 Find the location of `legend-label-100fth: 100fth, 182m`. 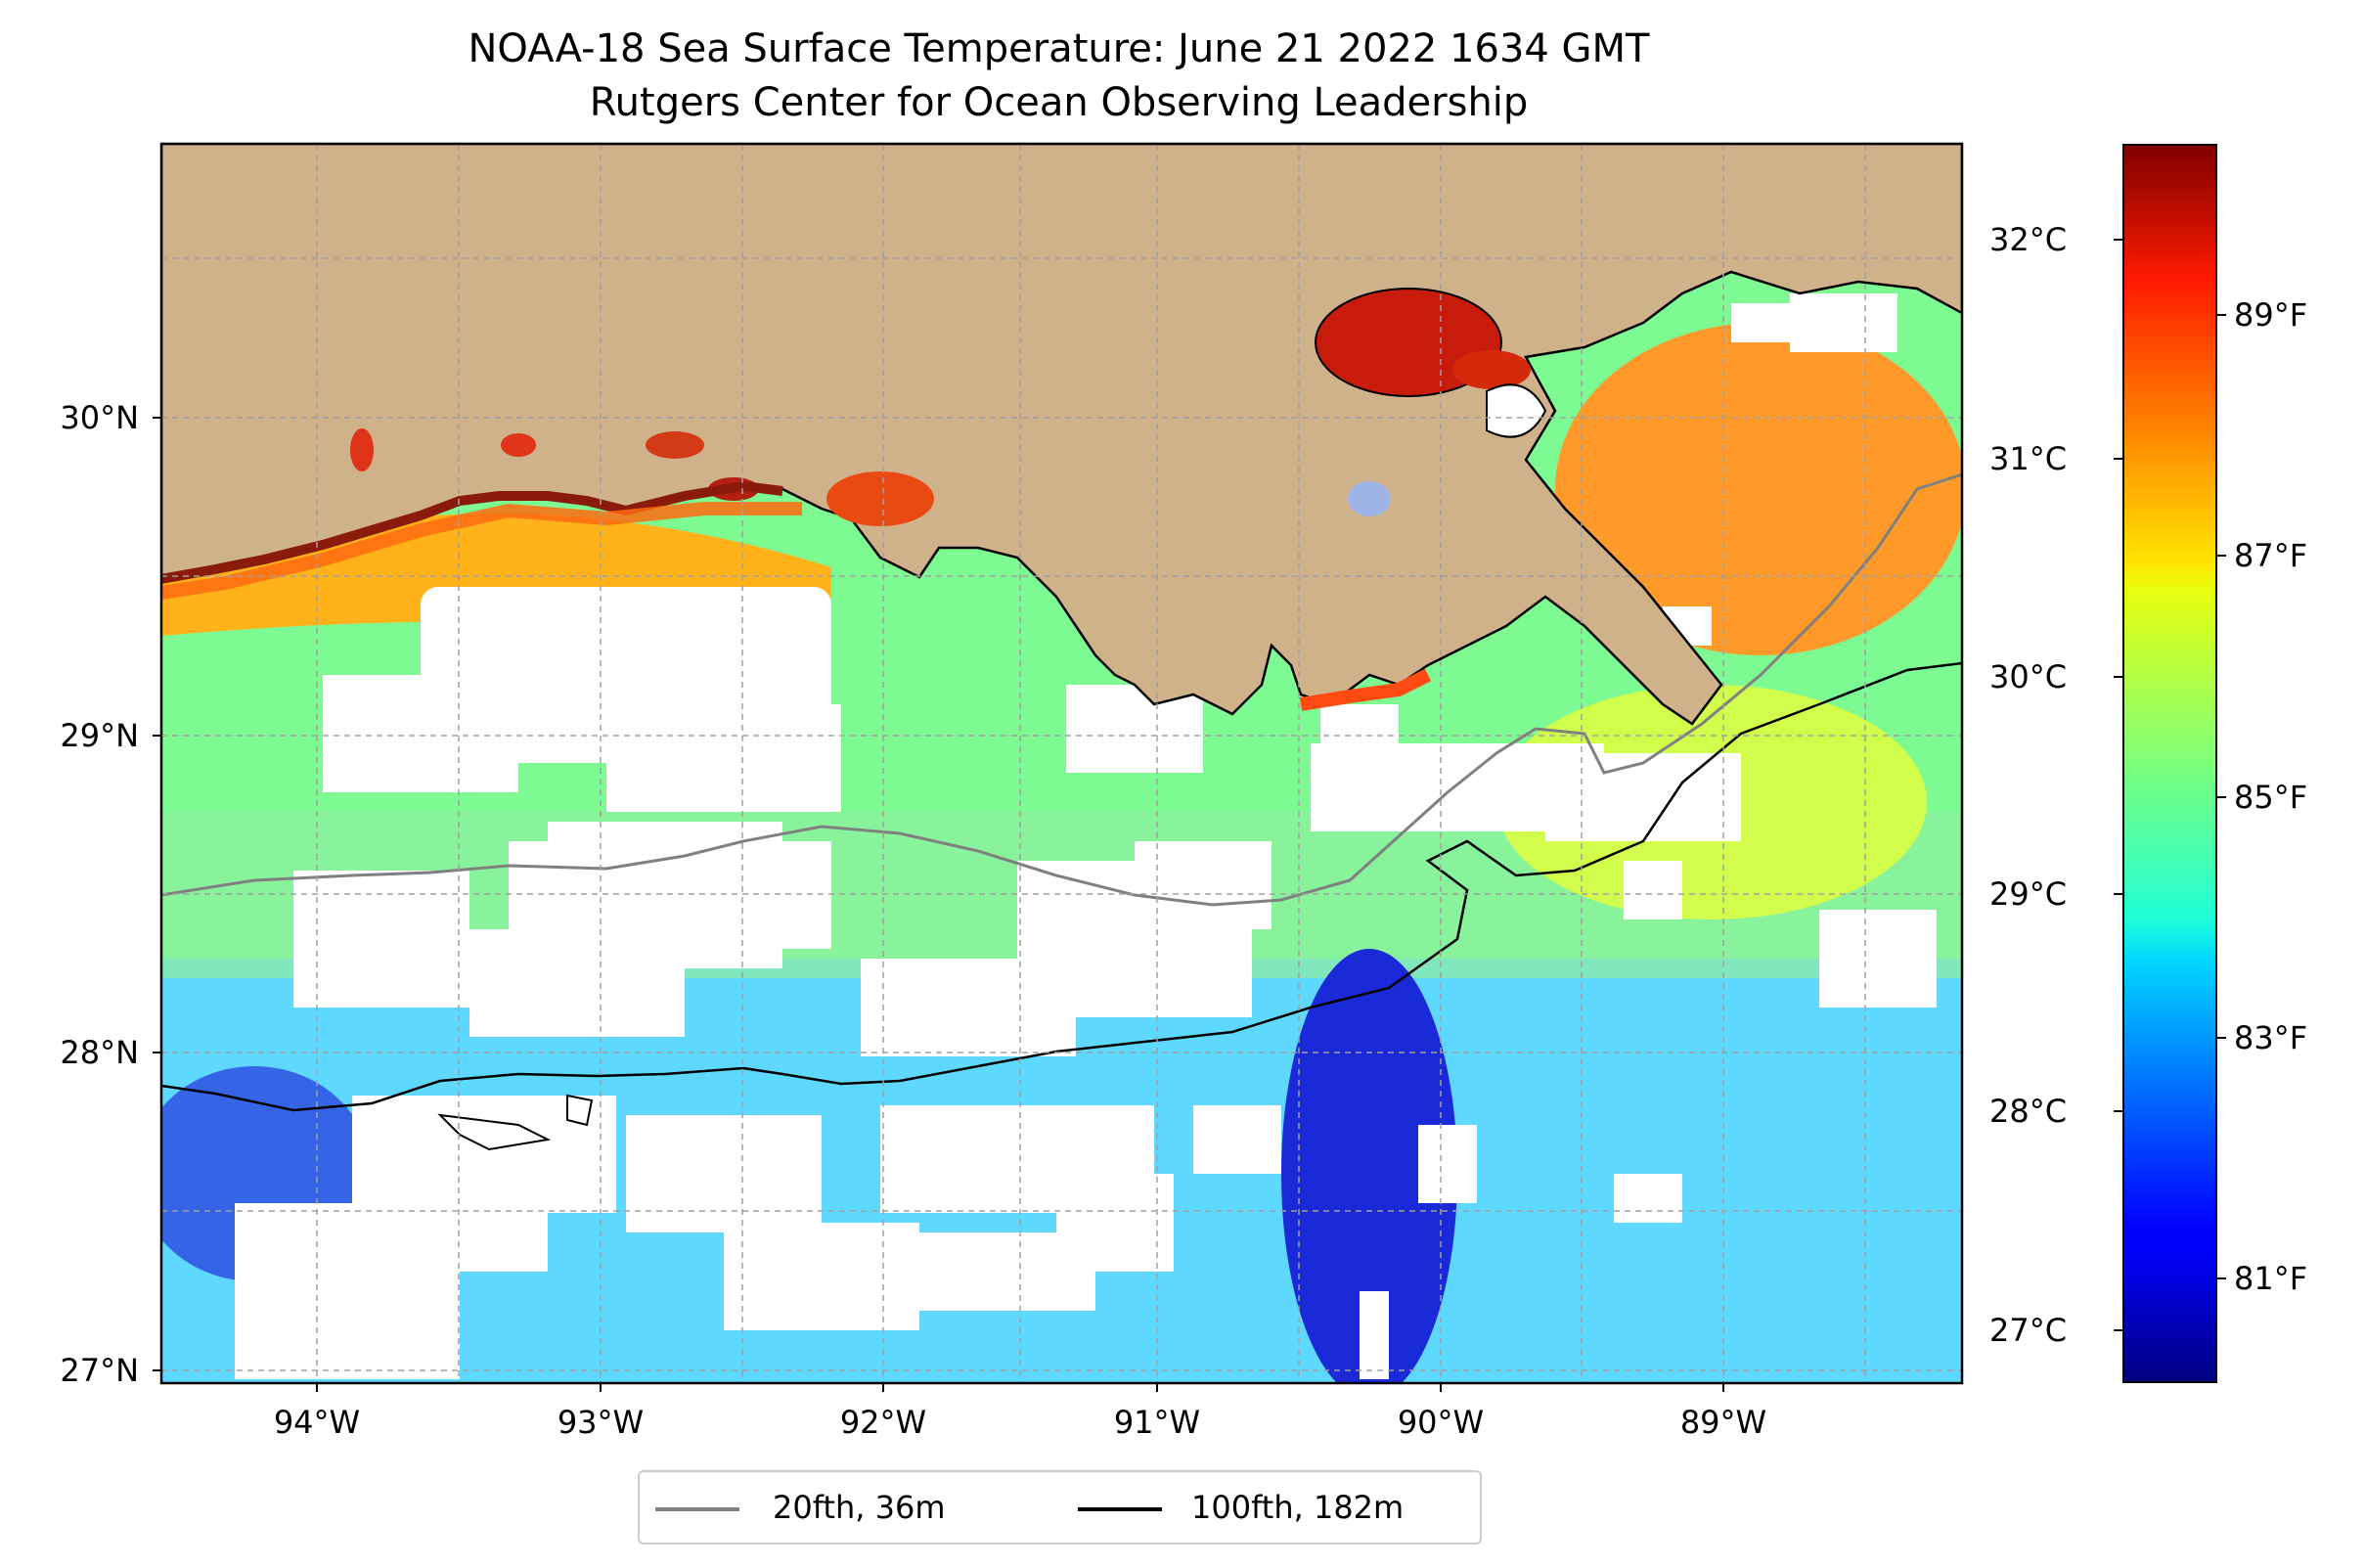

legend-label-100fth: 100fth, 182m is located at coordinates (1298, 1507).